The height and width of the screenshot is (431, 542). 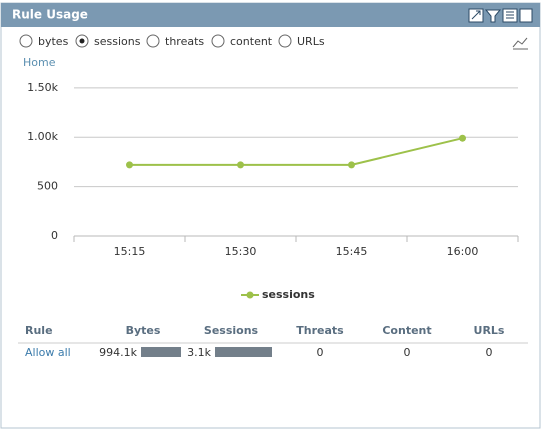 What do you see at coordinates (463, 251) in the screenshot?
I see `x-tick-label: 16:00` at bounding box center [463, 251].